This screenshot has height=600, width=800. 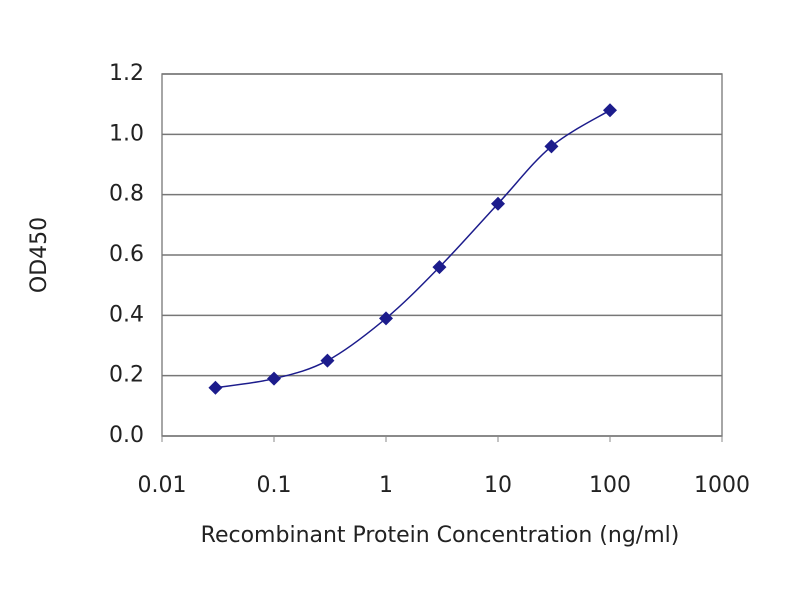 I want to click on x-tick-label: 1, so click(x=386, y=485).